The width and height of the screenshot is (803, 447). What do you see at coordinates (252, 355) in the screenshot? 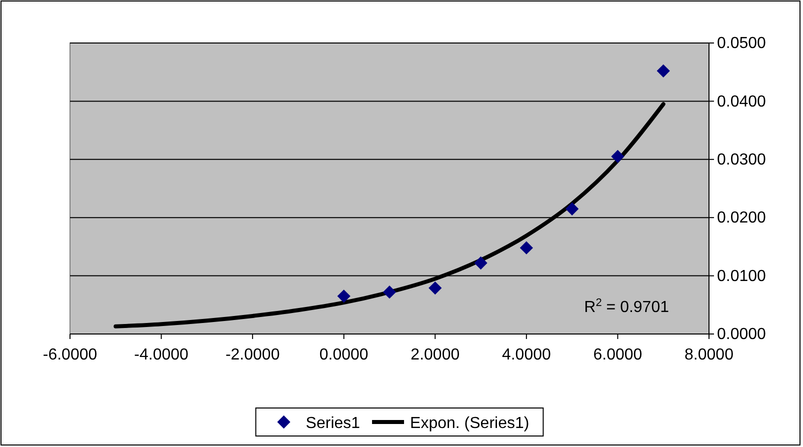
I see `x-tick-label: -2.0000` at bounding box center [252, 355].